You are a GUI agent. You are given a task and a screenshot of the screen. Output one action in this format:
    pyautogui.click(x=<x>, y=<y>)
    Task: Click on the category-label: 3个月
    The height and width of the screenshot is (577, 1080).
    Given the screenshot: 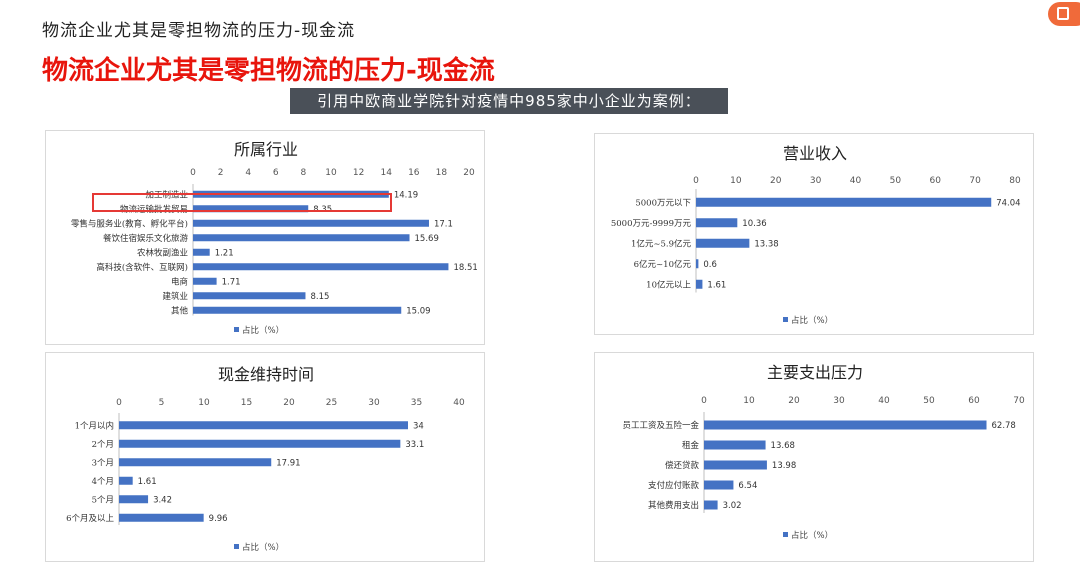 What is the action you would take?
    pyautogui.click(x=103, y=463)
    